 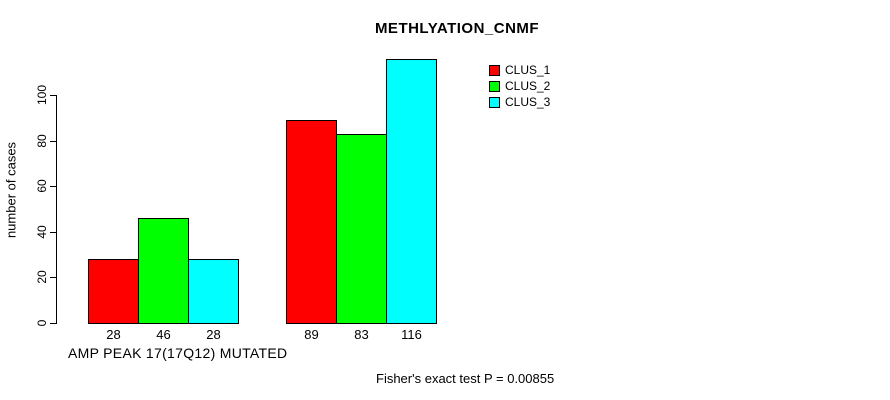 I want to click on bar-value-label: 83, so click(x=361, y=334).